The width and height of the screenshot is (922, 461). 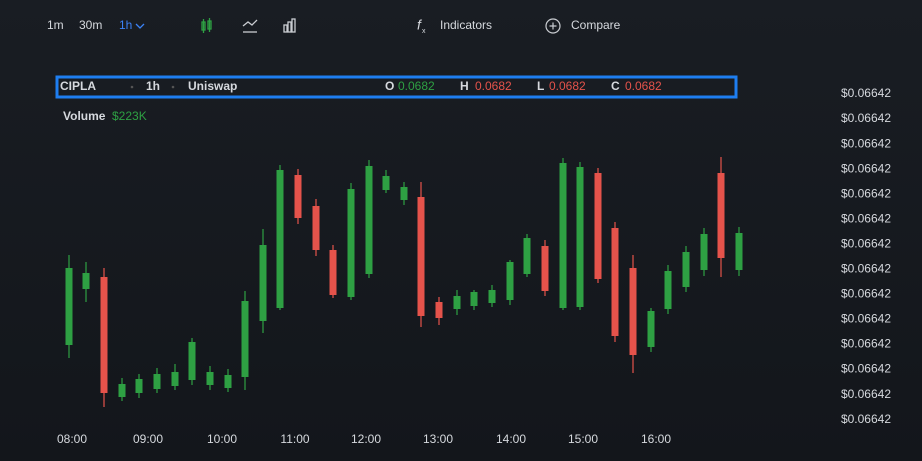 I want to click on fx-icon: x, so click(x=424, y=31).